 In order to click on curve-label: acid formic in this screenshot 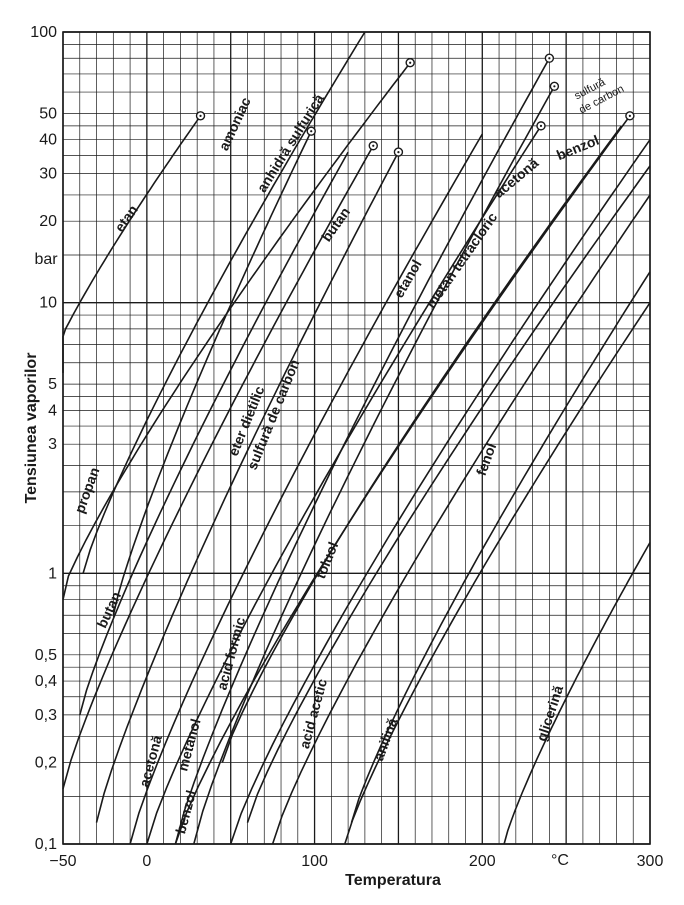, I will do `click(230, 653)`.